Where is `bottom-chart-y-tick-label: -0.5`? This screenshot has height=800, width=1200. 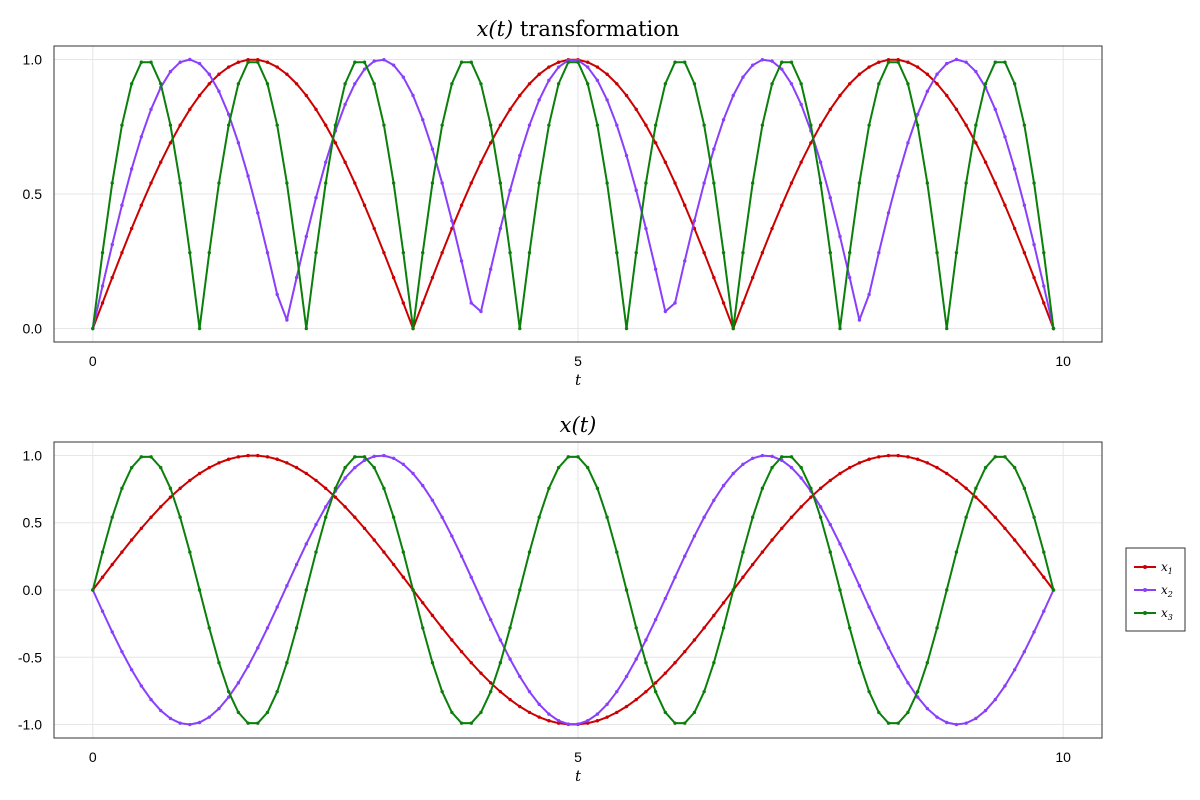
bottom-chart-y-tick-label: -0.5 is located at coordinates (30, 657).